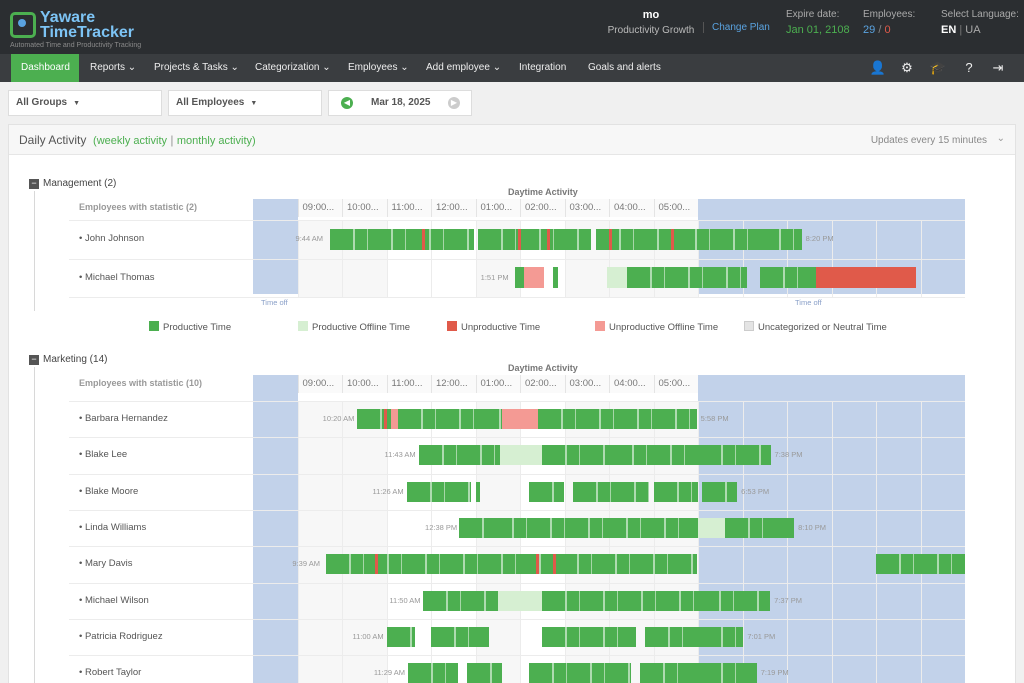 The image size is (1024, 683). Describe the element at coordinates (938, 67) in the screenshot. I see `graduation-cap-icon: 🎓` at that location.